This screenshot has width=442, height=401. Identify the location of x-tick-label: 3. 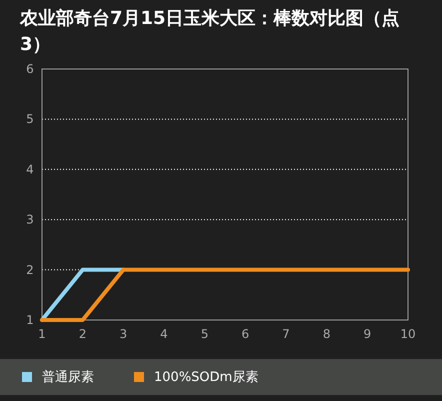
(124, 334).